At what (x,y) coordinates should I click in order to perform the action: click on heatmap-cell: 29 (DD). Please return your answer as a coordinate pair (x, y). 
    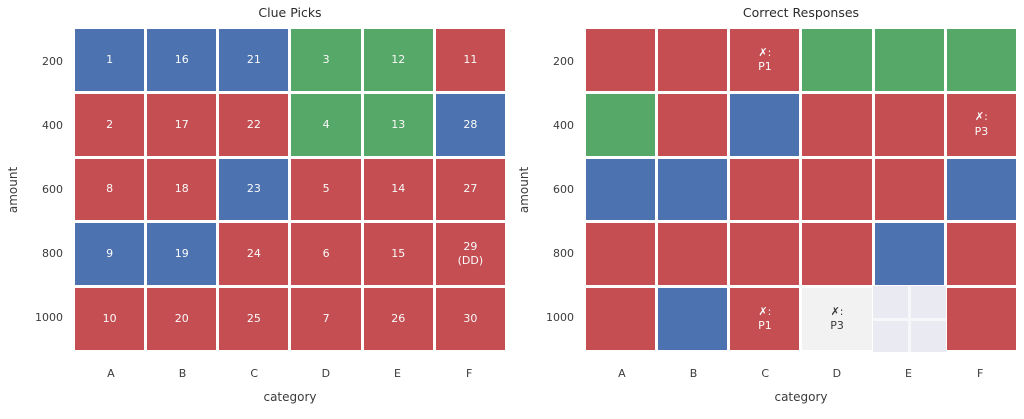
    Looking at the image, I should click on (470, 254).